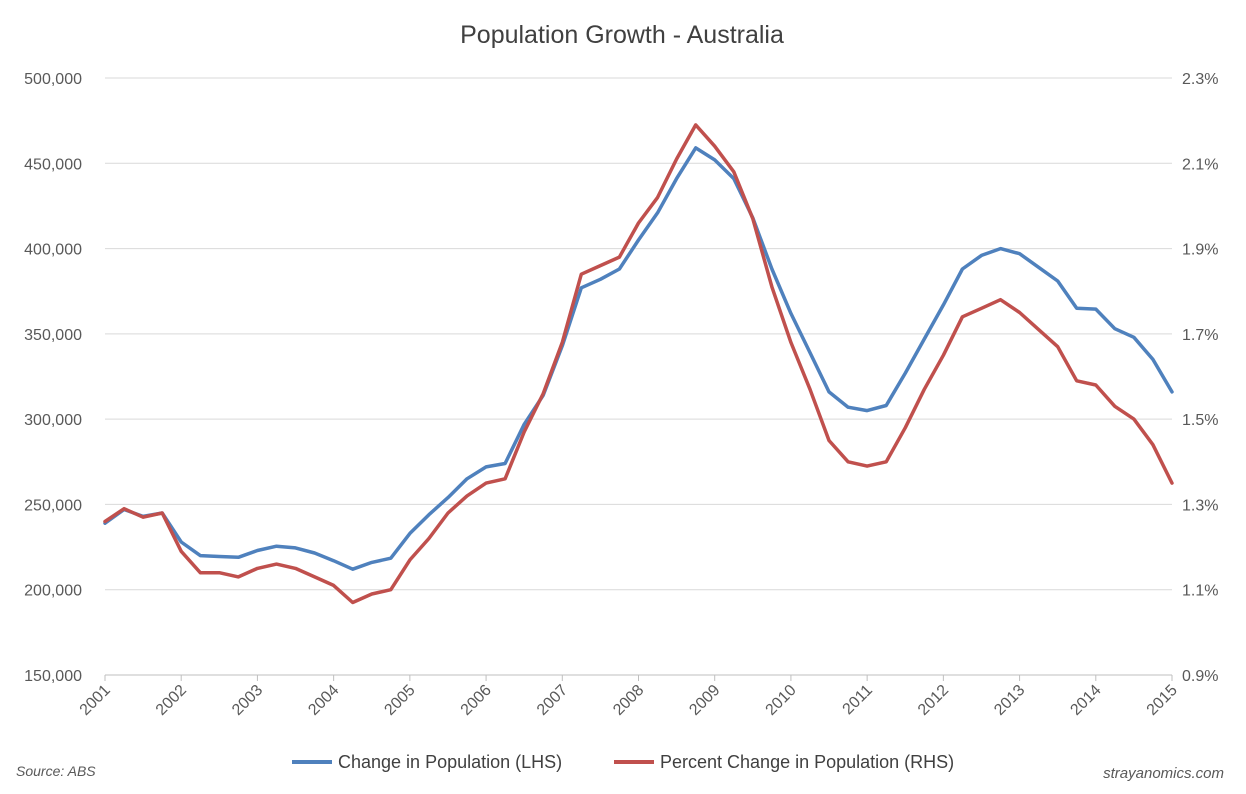 The image size is (1246, 794). I want to click on legend-label-lhs: Change in Population (LHS), so click(450, 762).